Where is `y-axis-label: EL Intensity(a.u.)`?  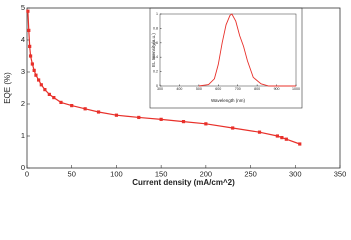 y-axis-label: EL Intensity(a.u.) is located at coordinates (153, 50).